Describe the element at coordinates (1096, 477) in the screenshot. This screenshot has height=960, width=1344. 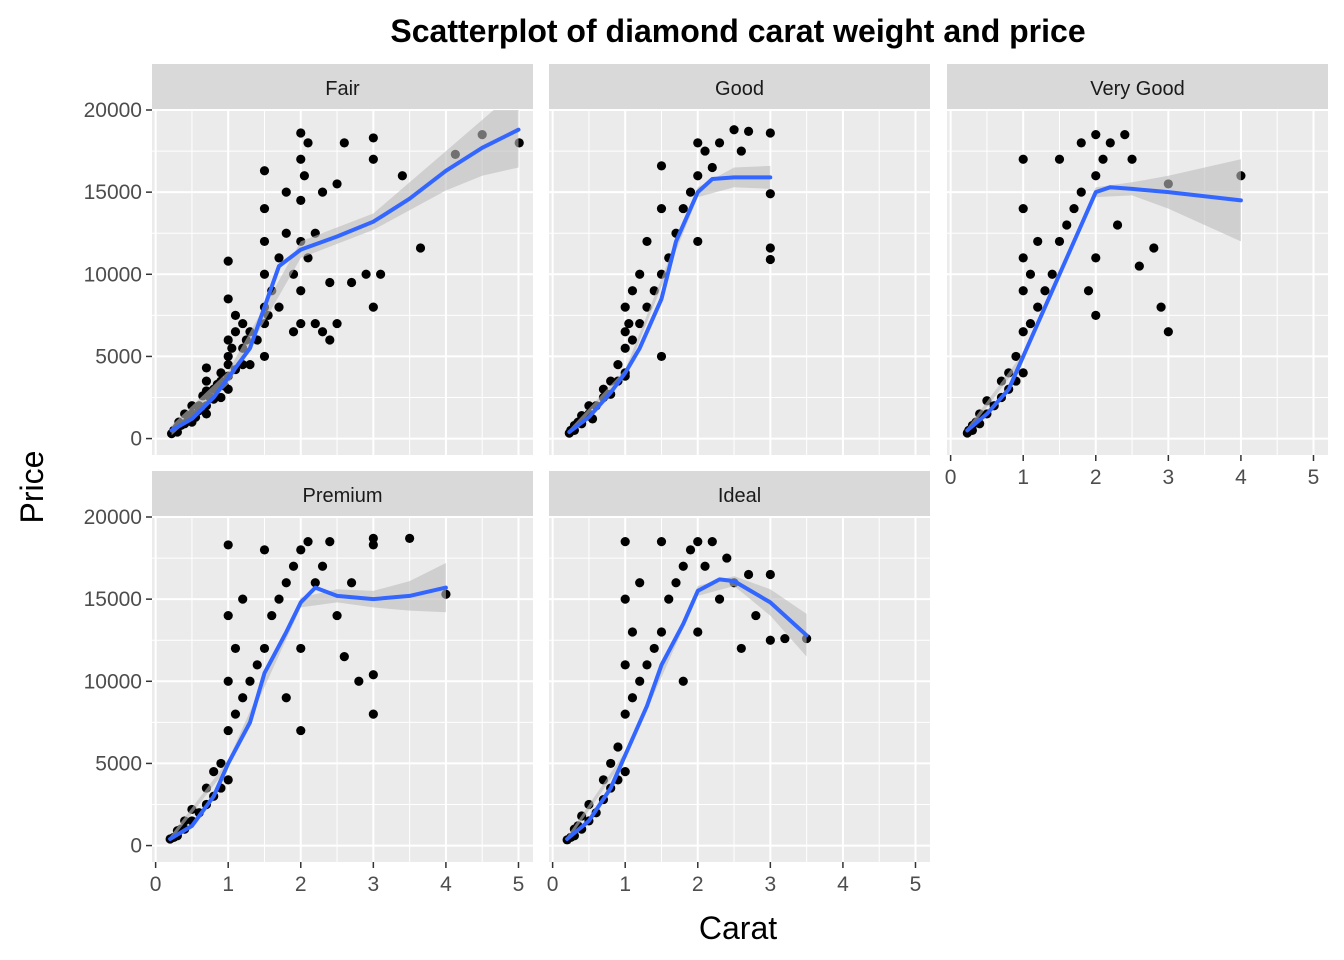
I see `x-tick-label: 2` at that location.